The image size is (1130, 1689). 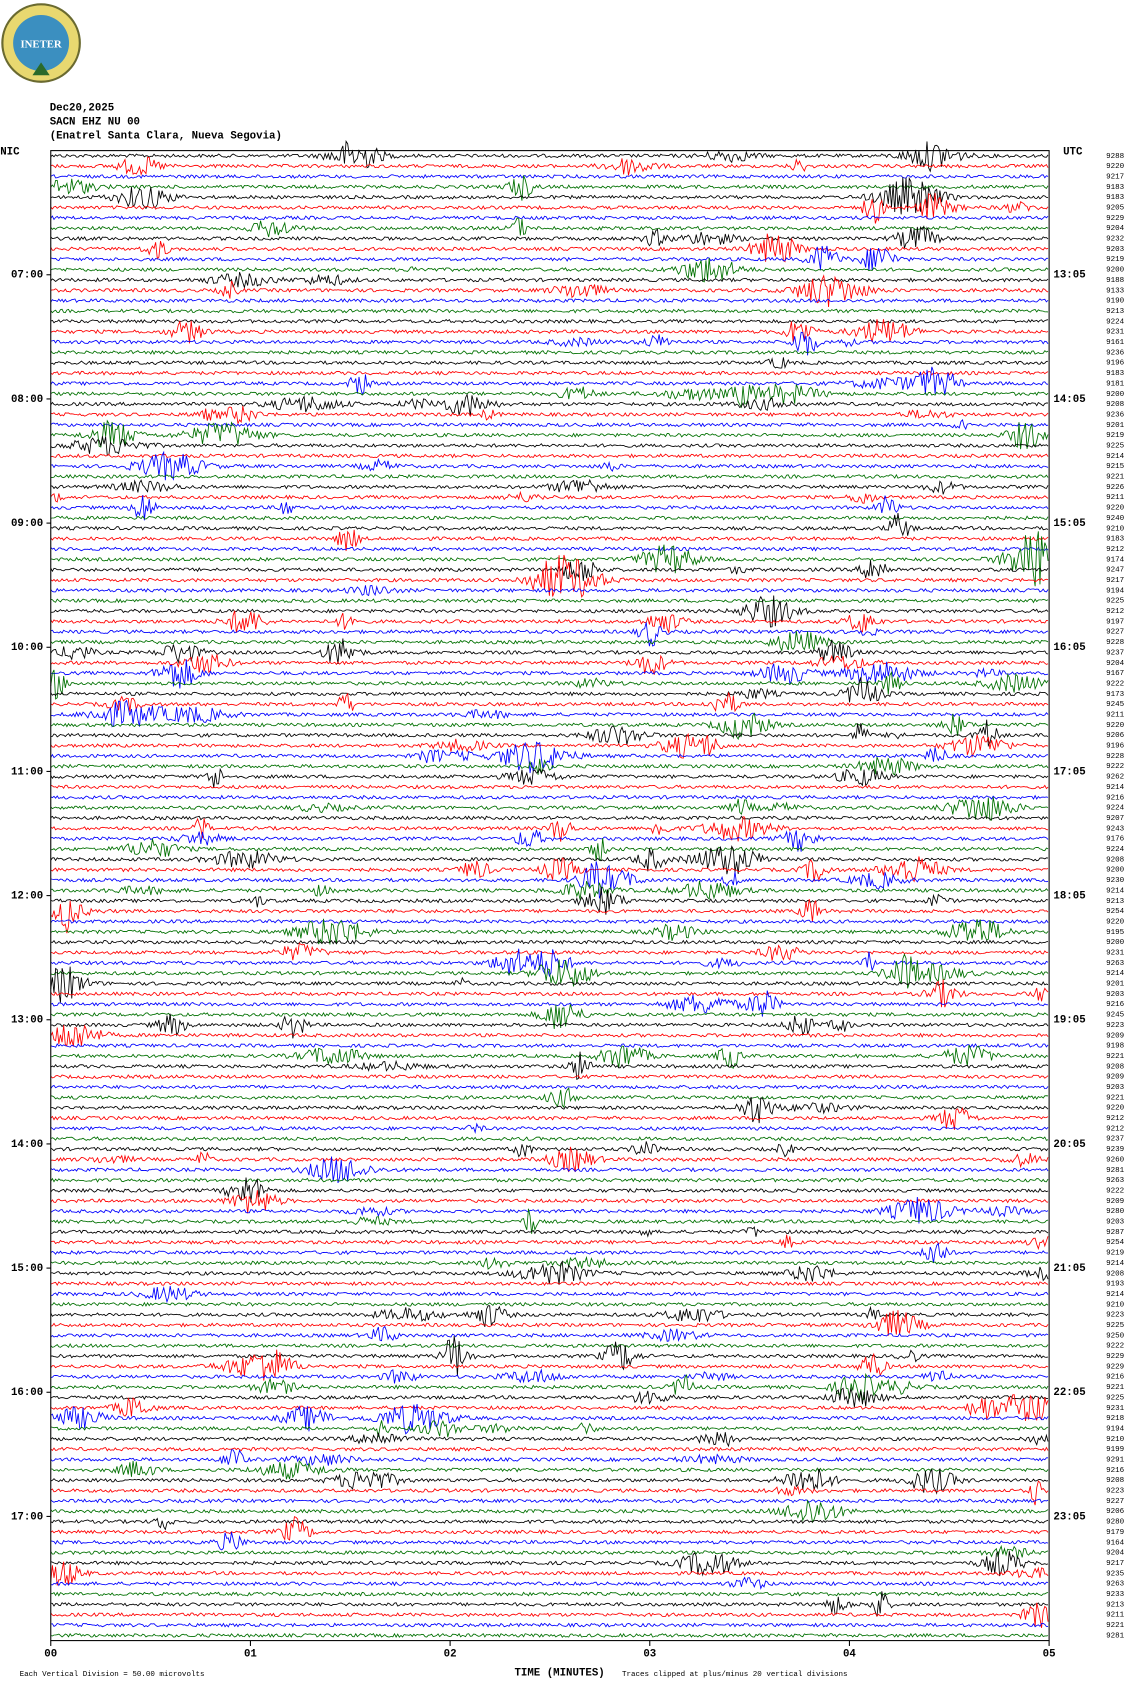 I want to click on trace-label: 9174, so click(x=1115, y=560).